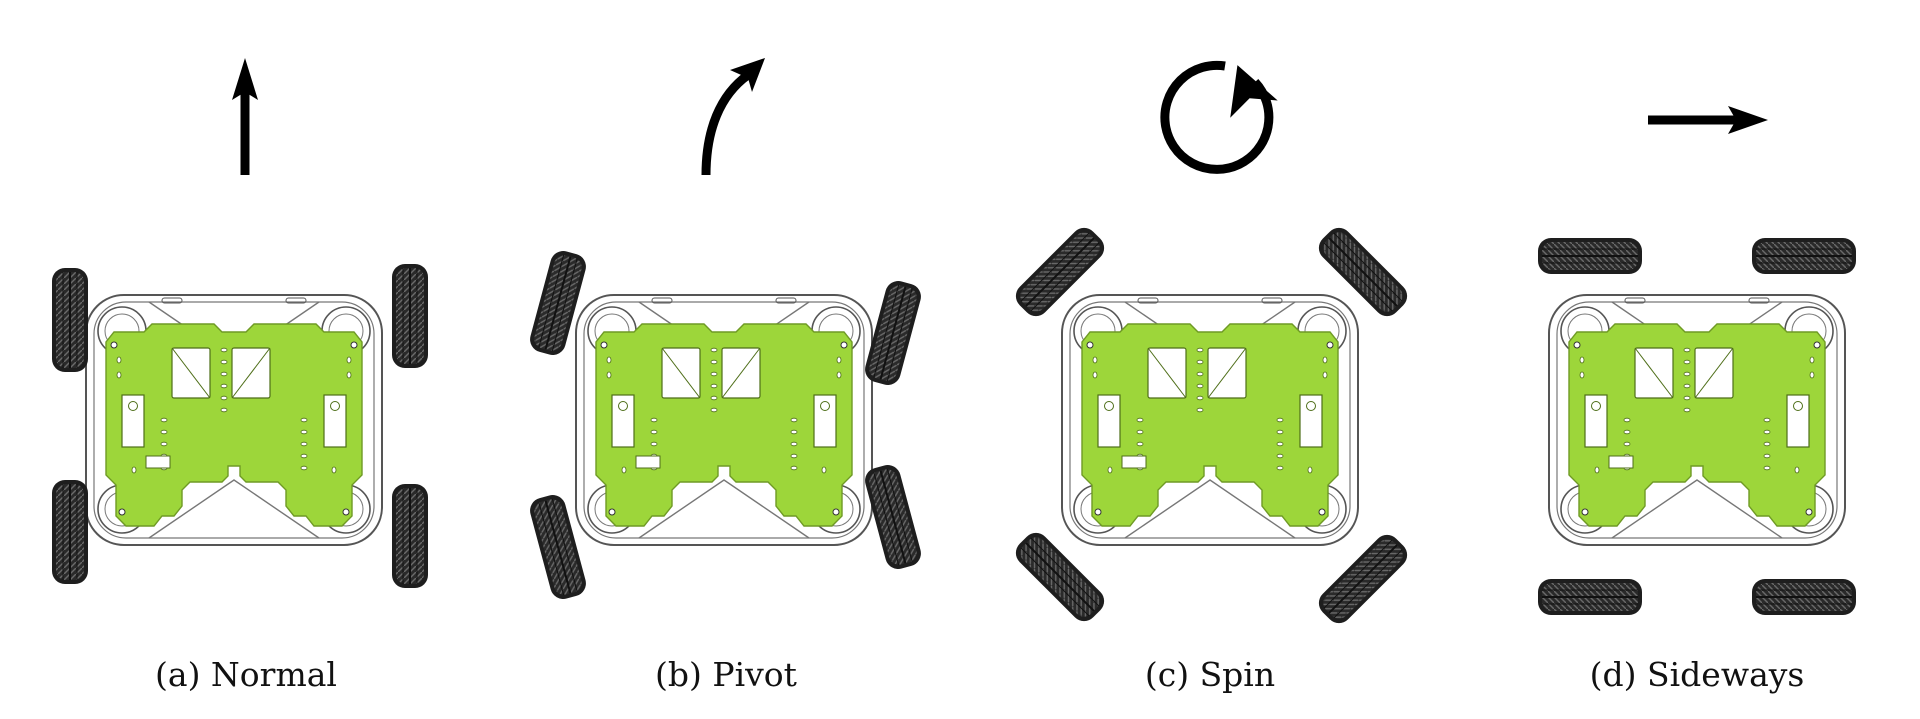 This screenshot has width=1920, height=719. What do you see at coordinates (245, 116) in the screenshot?
I see `up-arrow-icon` at bounding box center [245, 116].